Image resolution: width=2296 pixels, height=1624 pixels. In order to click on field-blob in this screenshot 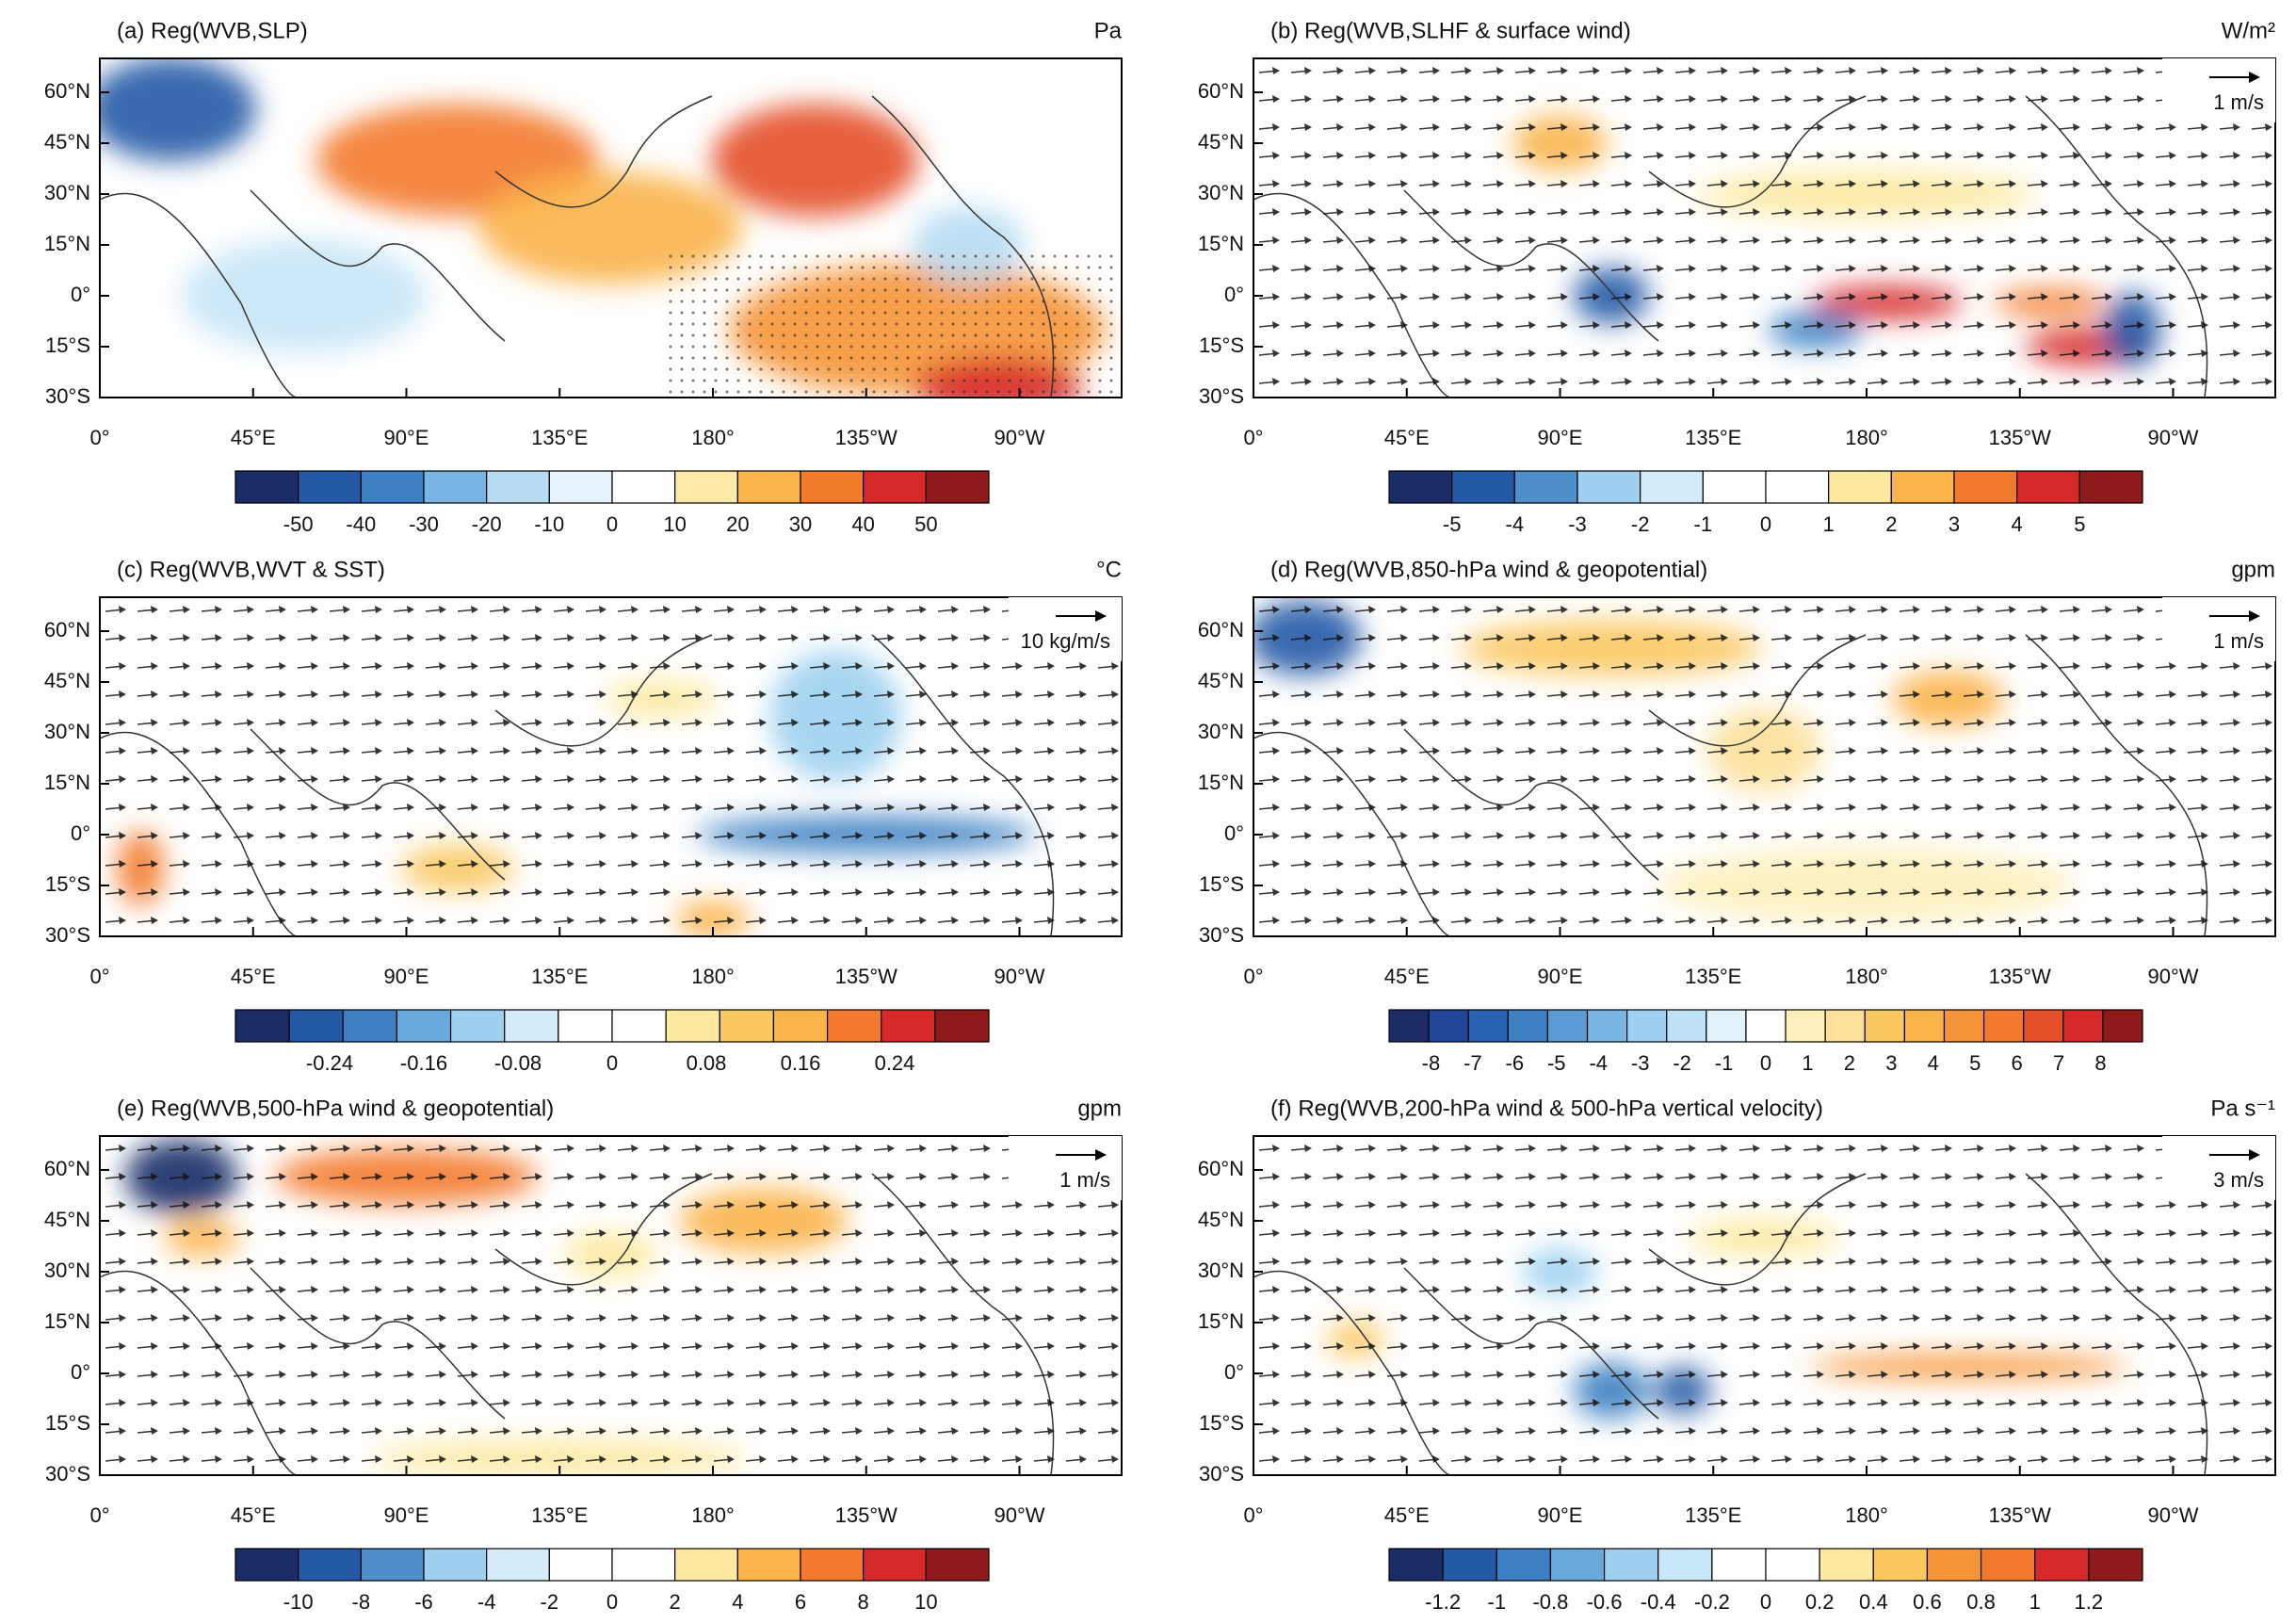, I will do `click(815, 161)`.